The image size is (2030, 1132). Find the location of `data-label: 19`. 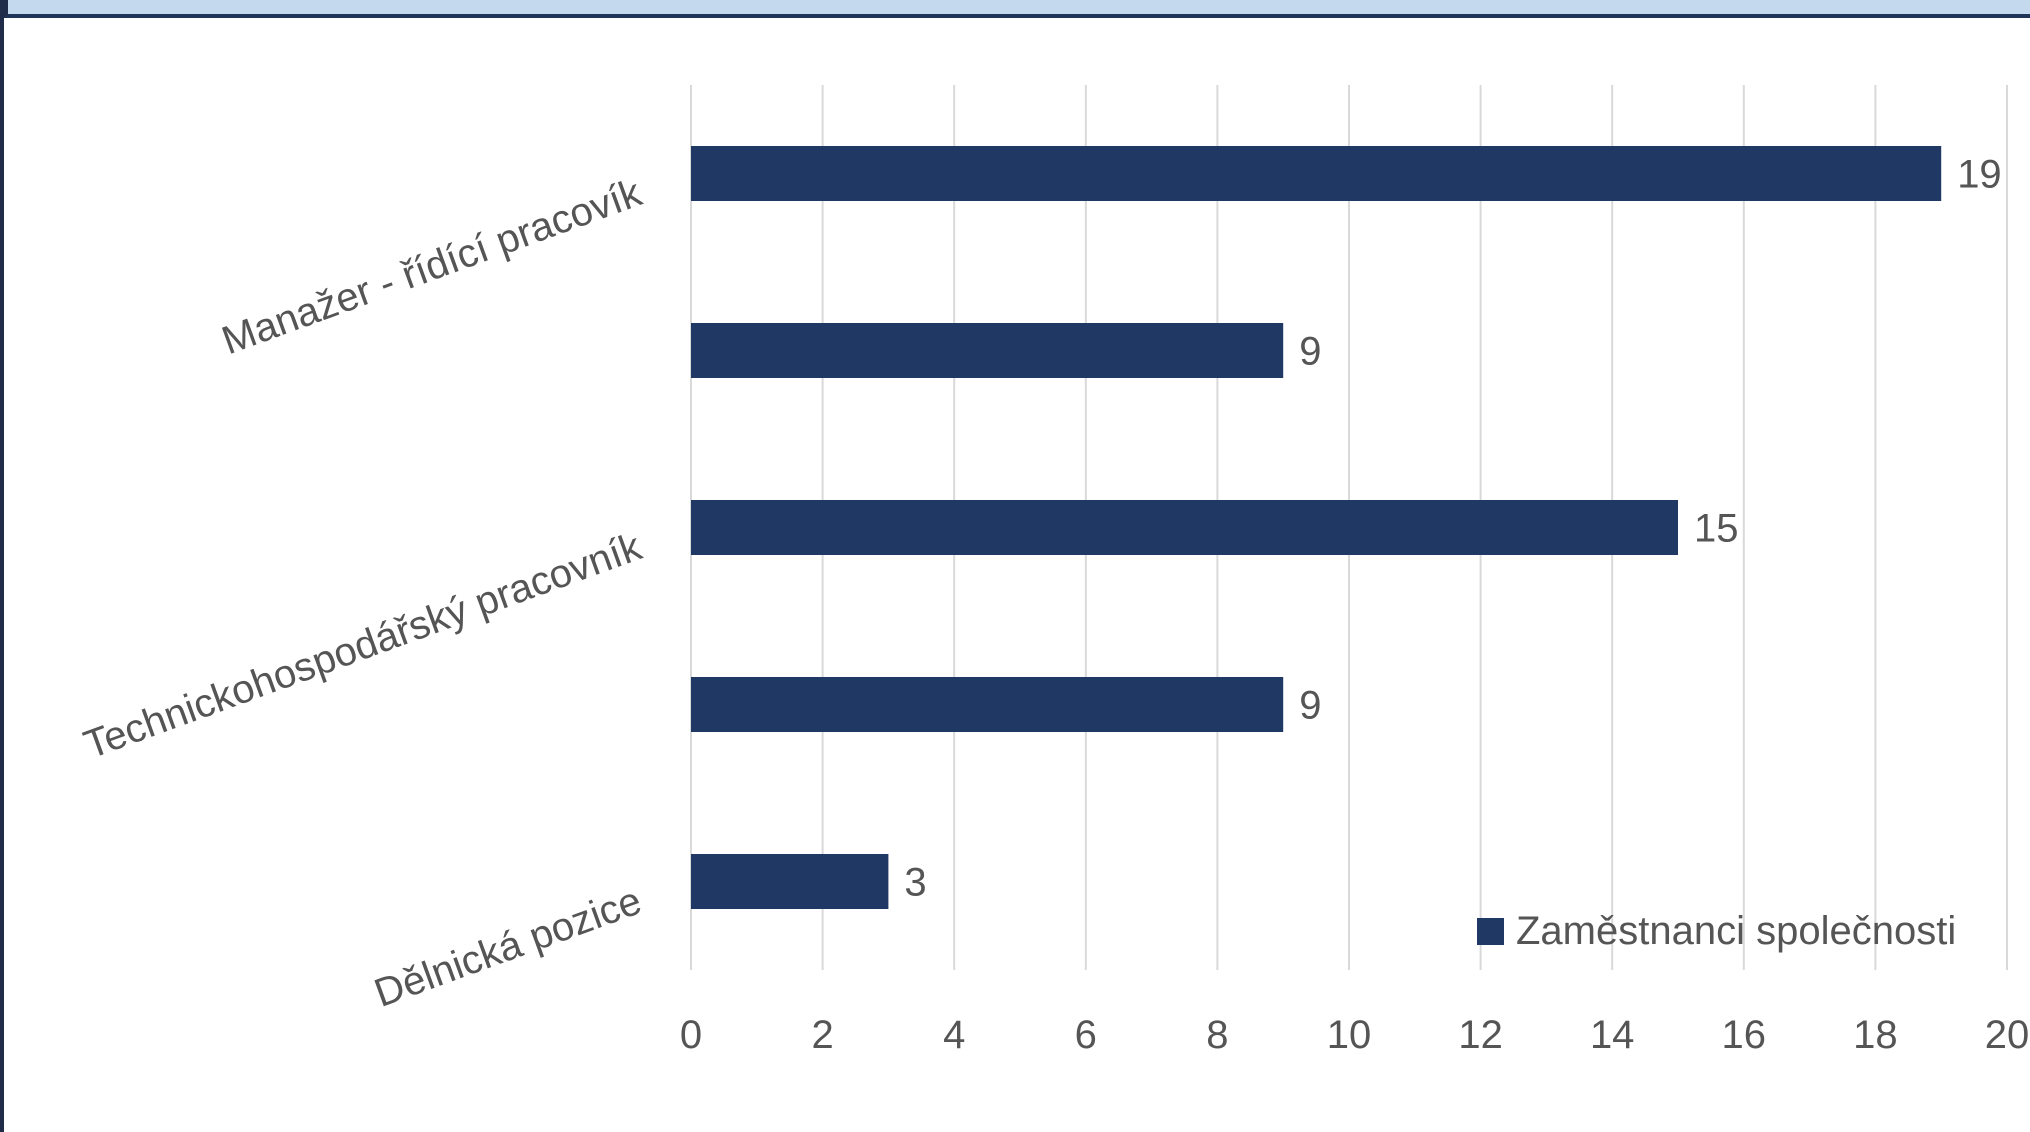

data-label: 19 is located at coordinates (1979, 175).